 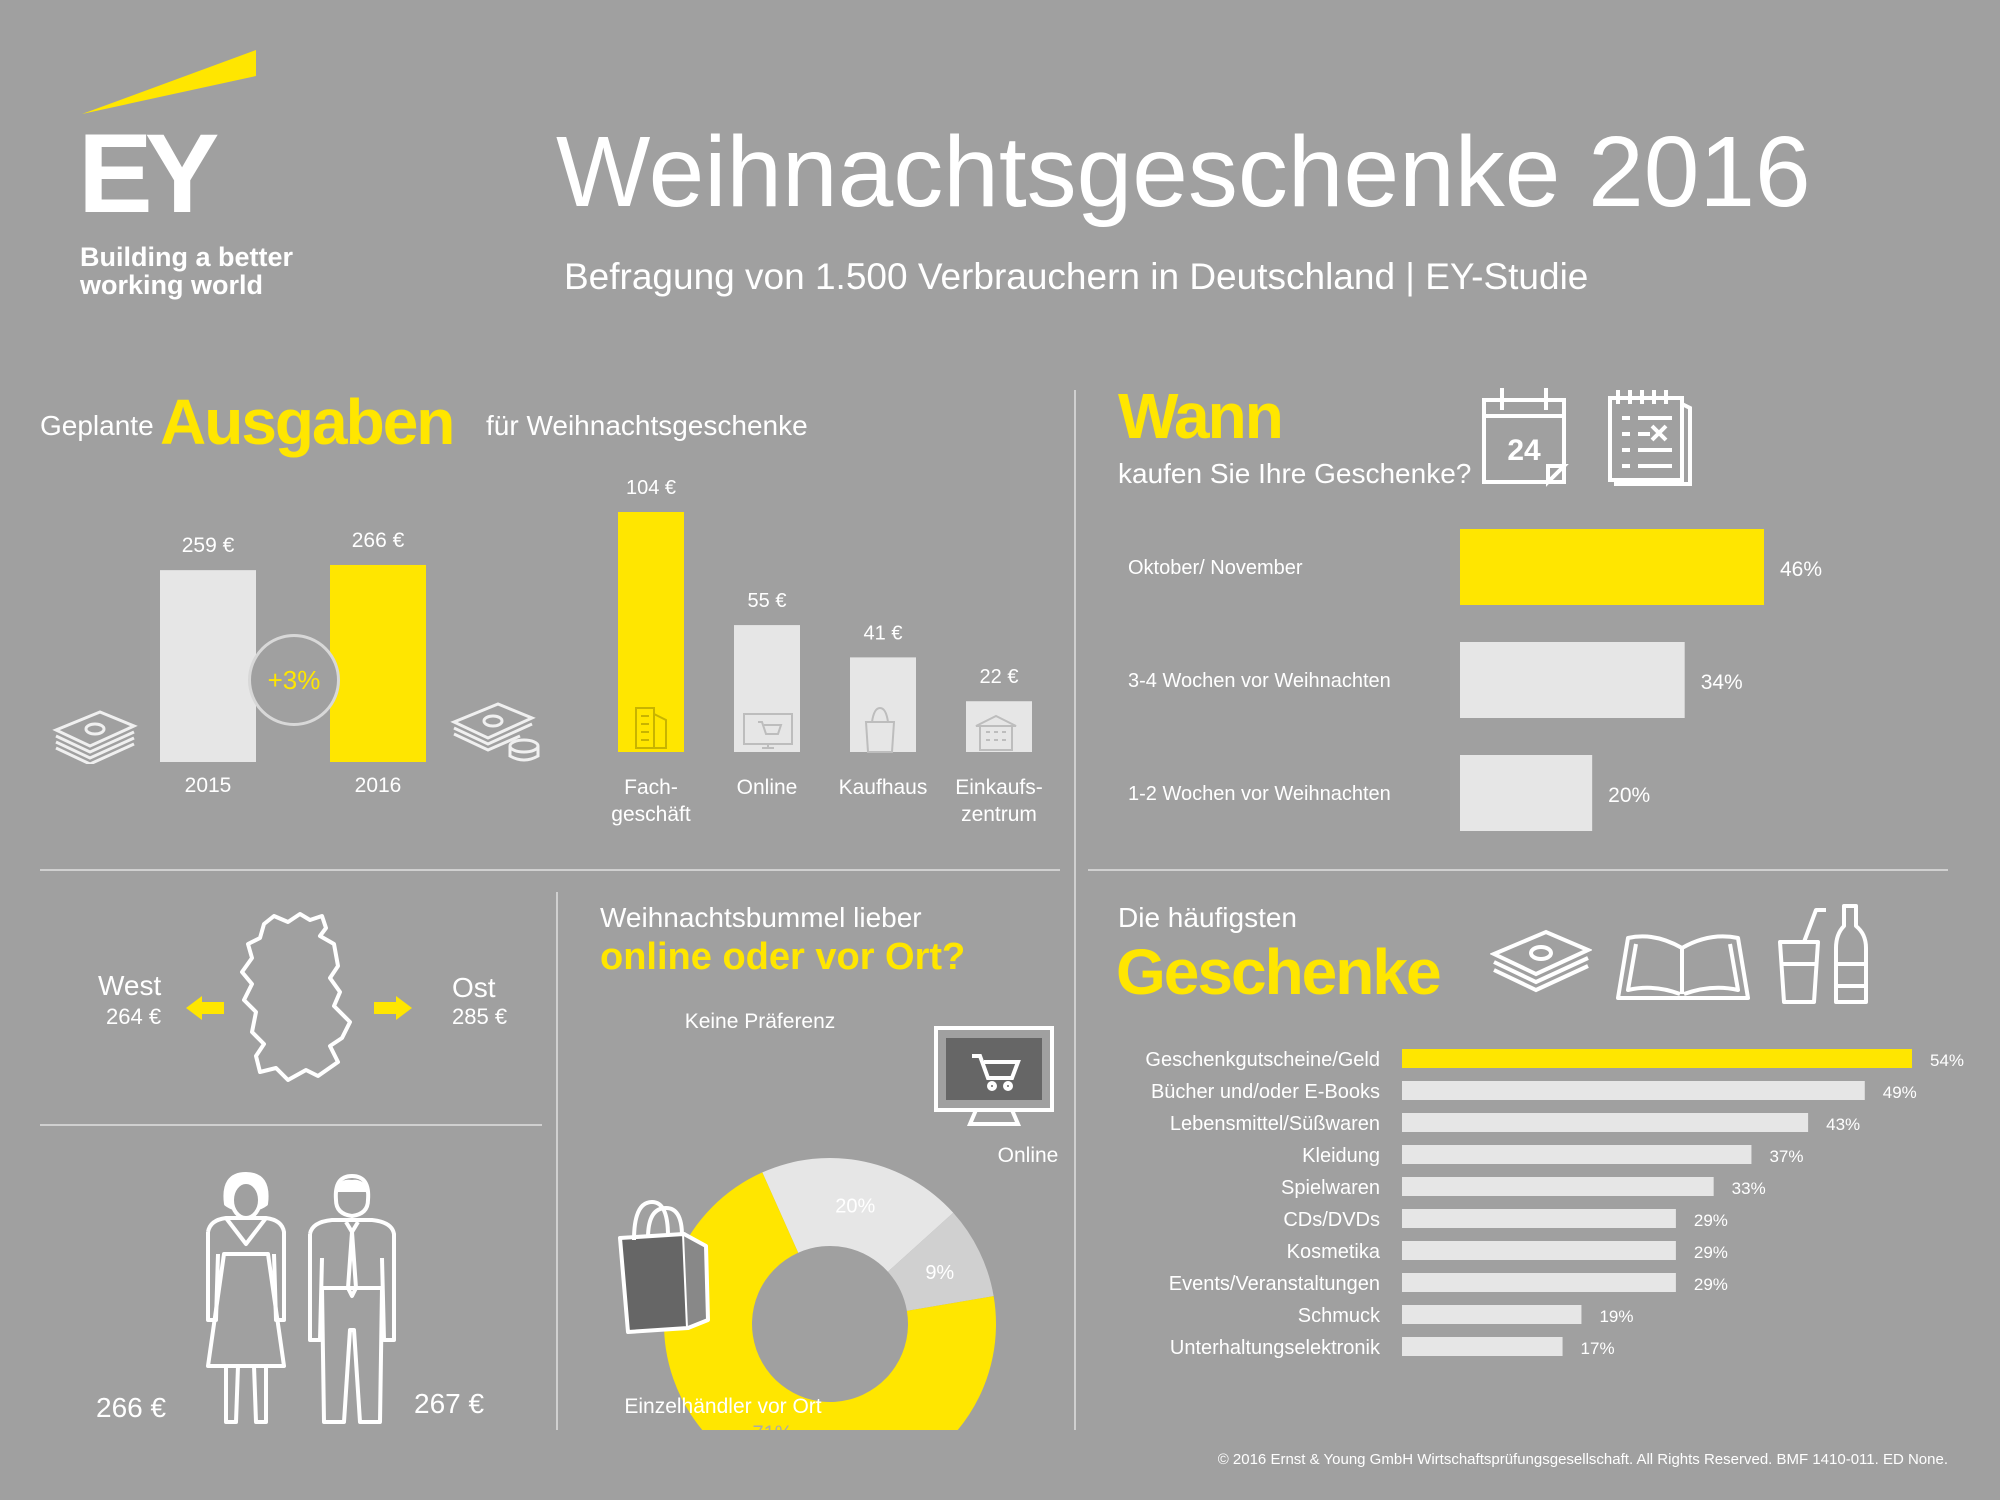 I want to click on calendar-icon: 24, so click(x=1525, y=437).